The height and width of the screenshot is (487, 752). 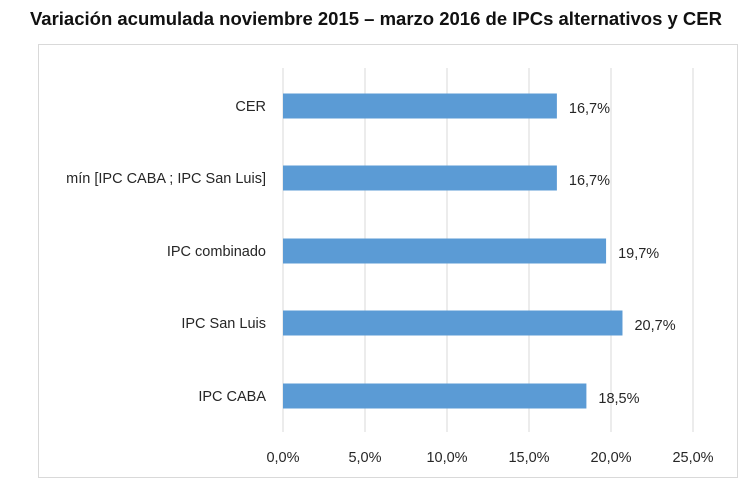 What do you see at coordinates (232, 397) in the screenshot?
I see `category-label: IPC CABA` at bounding box center [232, 397].